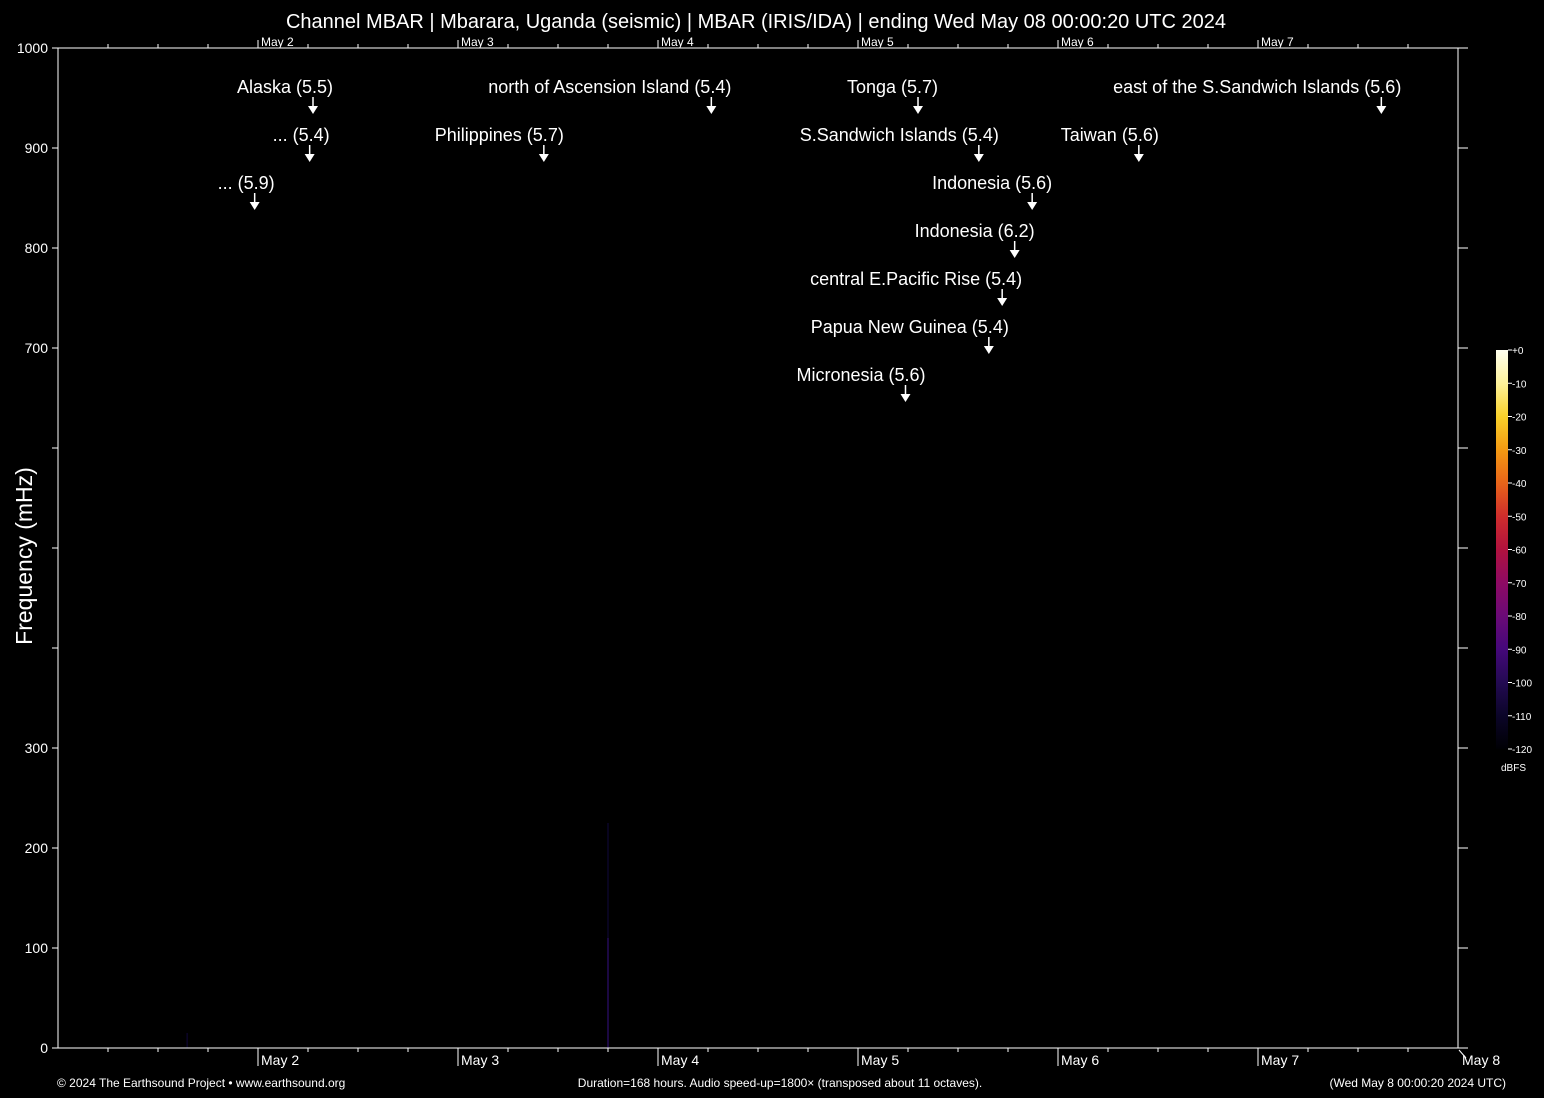 Image resolution: width=1544 pixels, height=1098 pixels. What do you see at coordinates (1519, 650) in the screenshot?
I see `colorbar-tick-label: -90` at bounding box center [1519, 650].